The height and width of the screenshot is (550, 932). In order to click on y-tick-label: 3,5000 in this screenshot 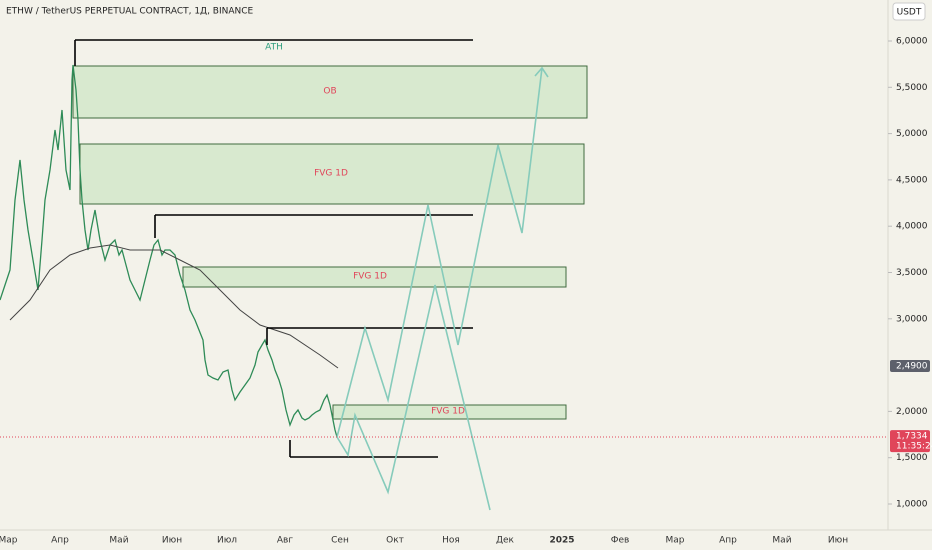, I will do `click(912, 273)`.